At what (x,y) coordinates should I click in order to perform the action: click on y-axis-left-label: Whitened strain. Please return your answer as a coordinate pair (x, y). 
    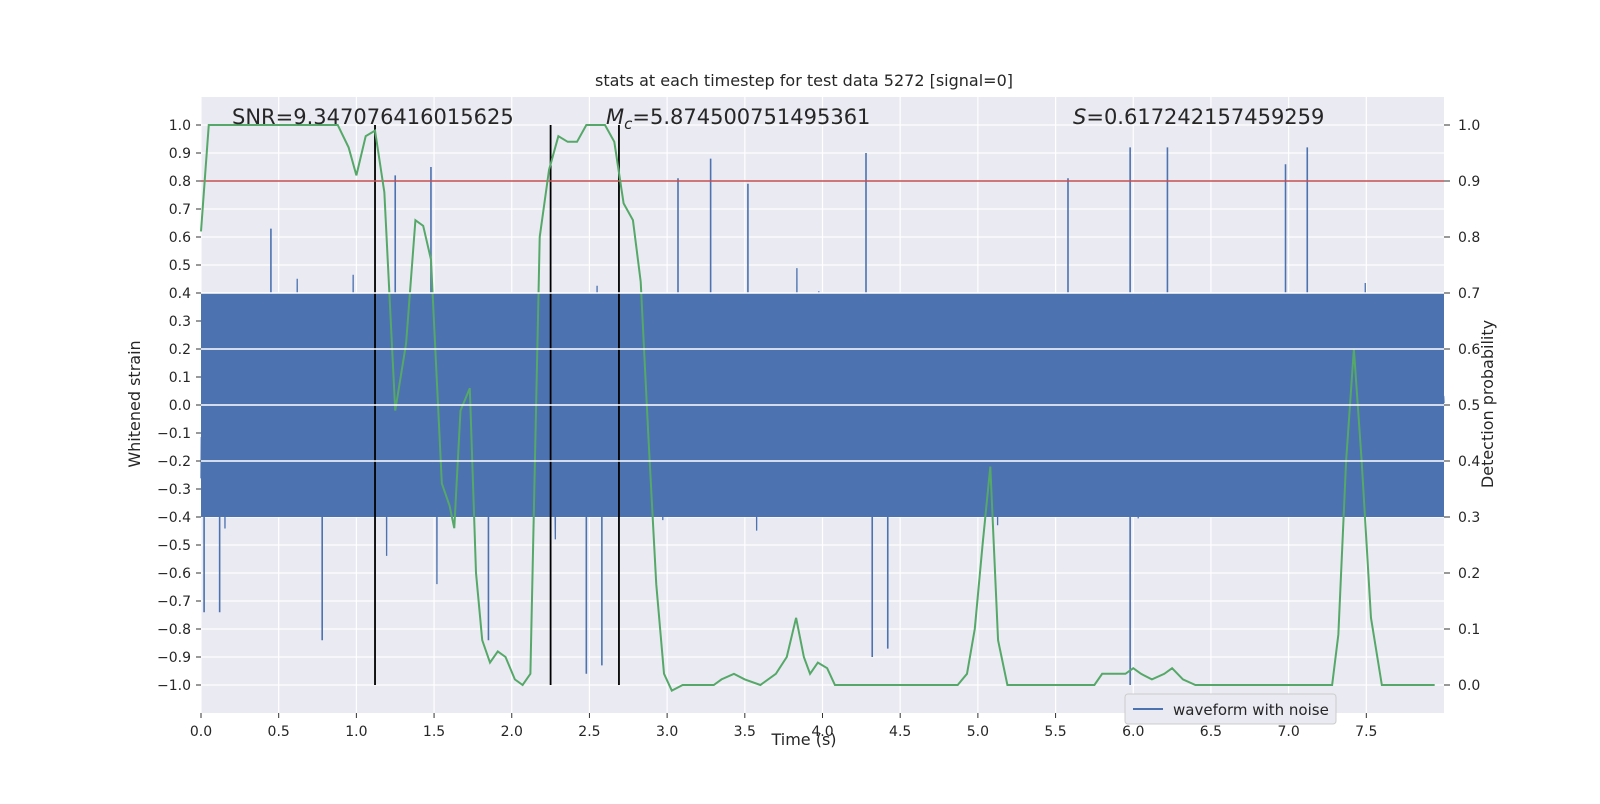
    Looking at the image, I should click on (134, 403).